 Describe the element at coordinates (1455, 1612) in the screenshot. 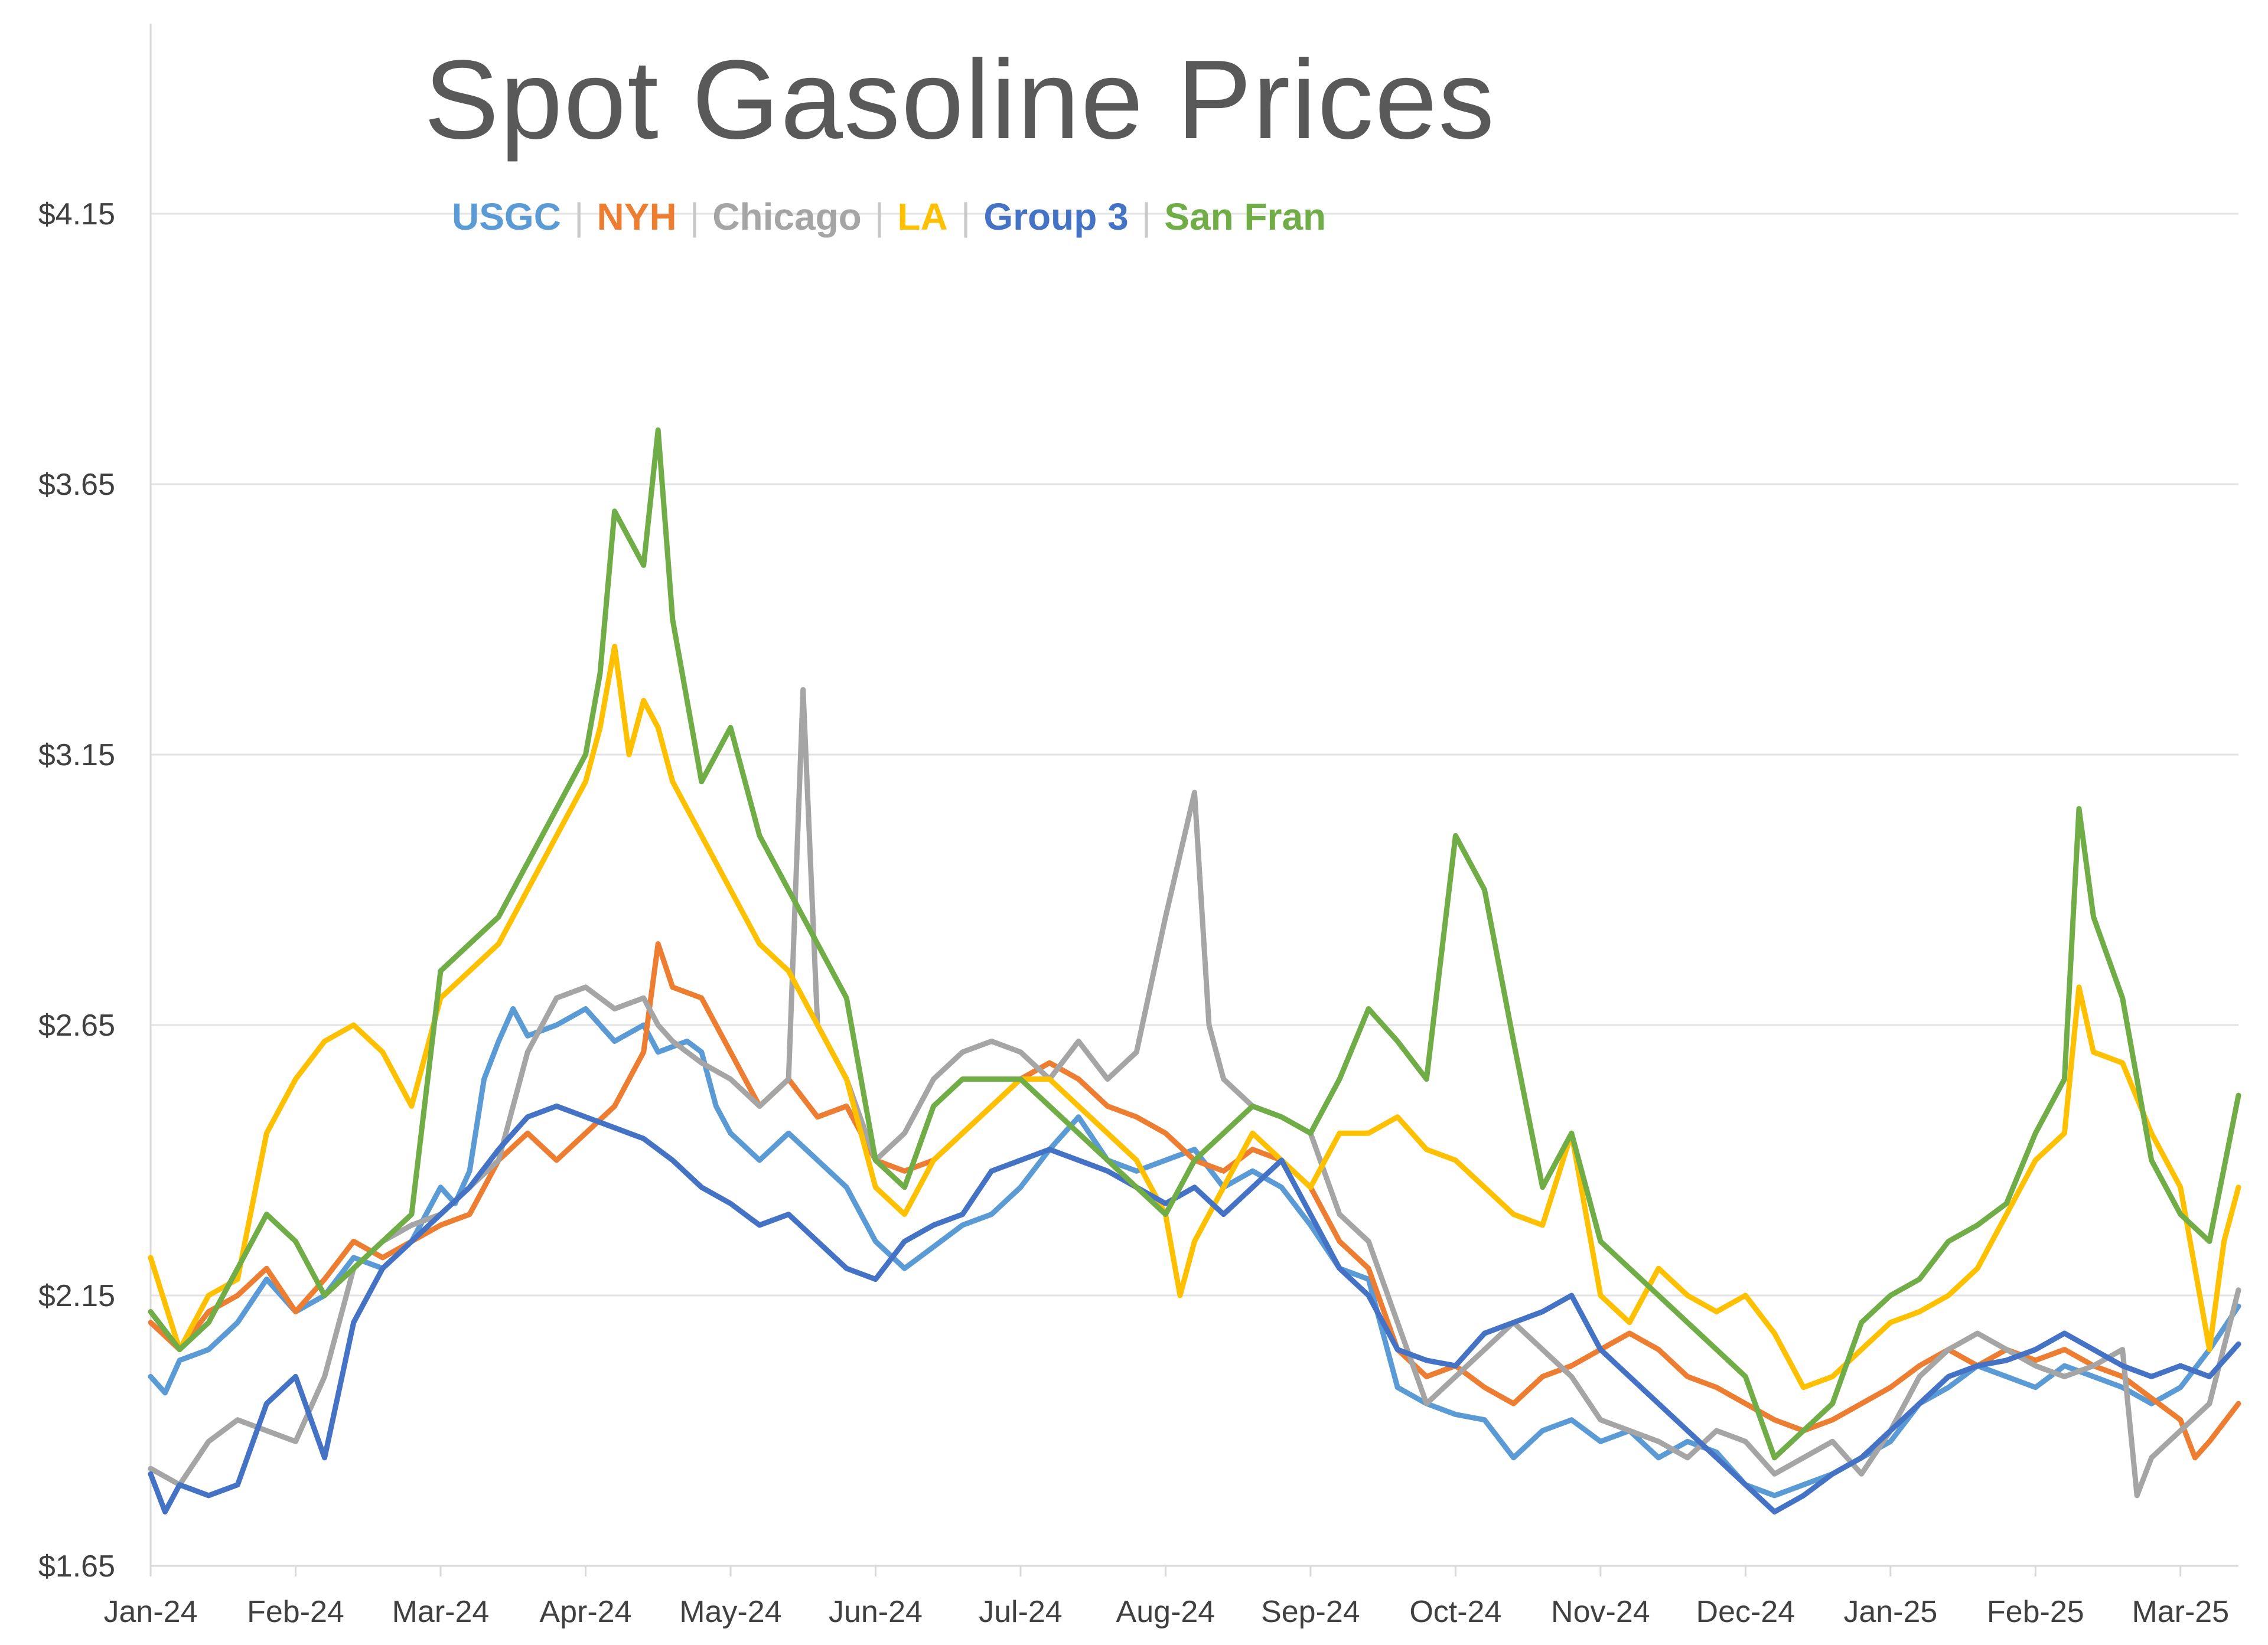

I see `x-tick-label: Oct-24` at that location.